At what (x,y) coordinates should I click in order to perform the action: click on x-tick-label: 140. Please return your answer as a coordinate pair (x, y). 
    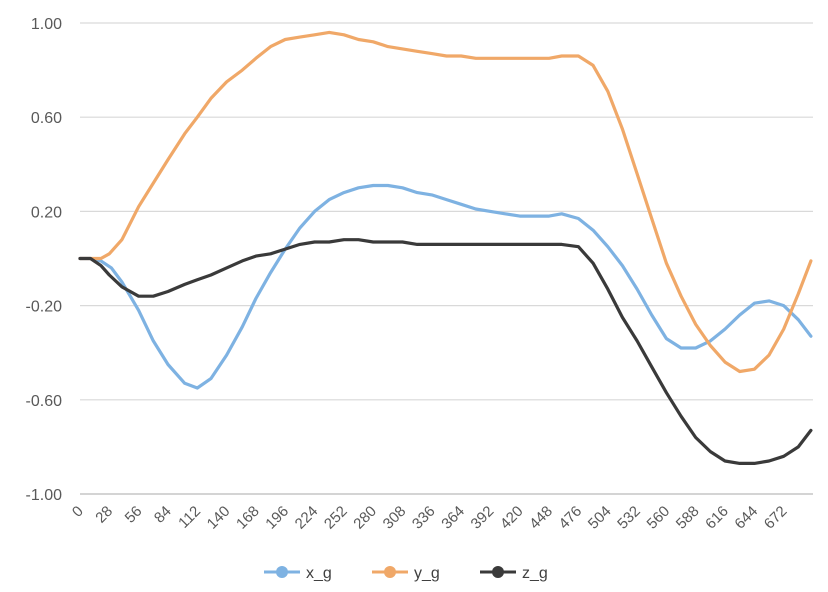
    Looking at the image, I should click on (219, 518).